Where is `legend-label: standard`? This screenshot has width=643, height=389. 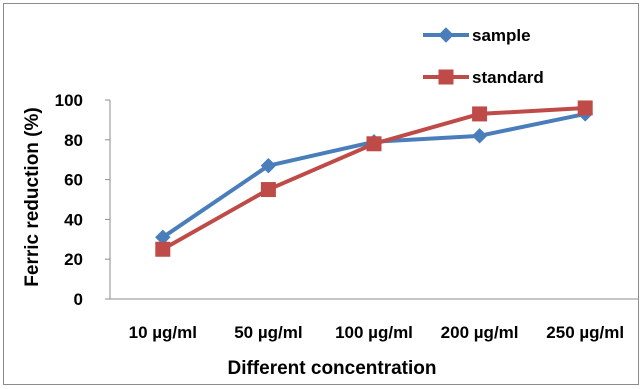
legend-label: standard is located at coordinates (508, 77).